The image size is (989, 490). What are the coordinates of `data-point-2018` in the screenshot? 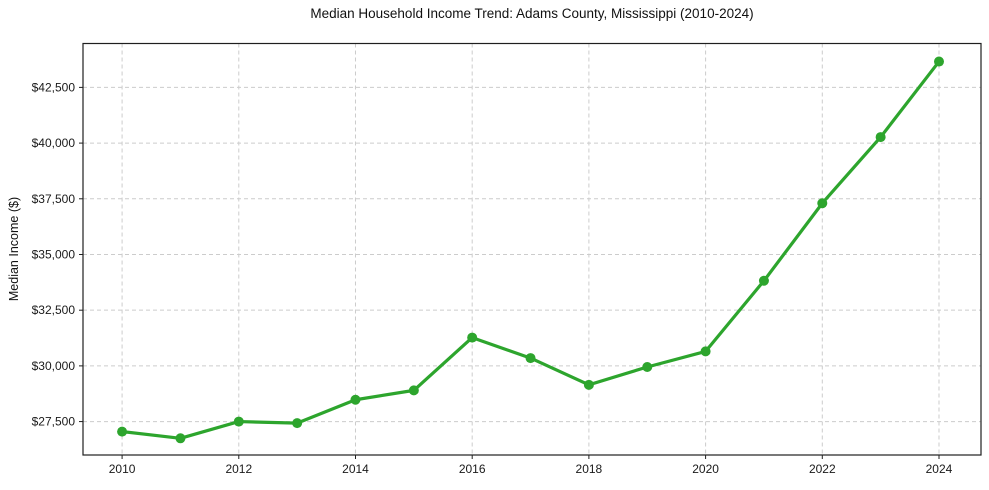 It's located at (588, 384).